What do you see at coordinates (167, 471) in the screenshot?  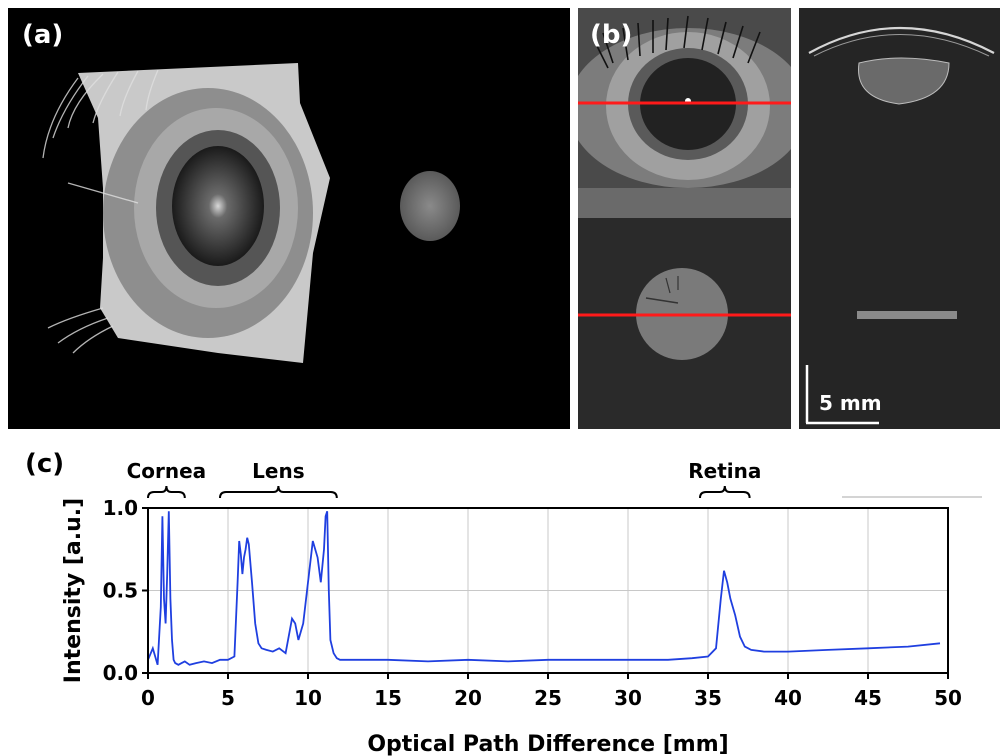 I see `annotation-label: Cornea` at bounding box center [167, 471].